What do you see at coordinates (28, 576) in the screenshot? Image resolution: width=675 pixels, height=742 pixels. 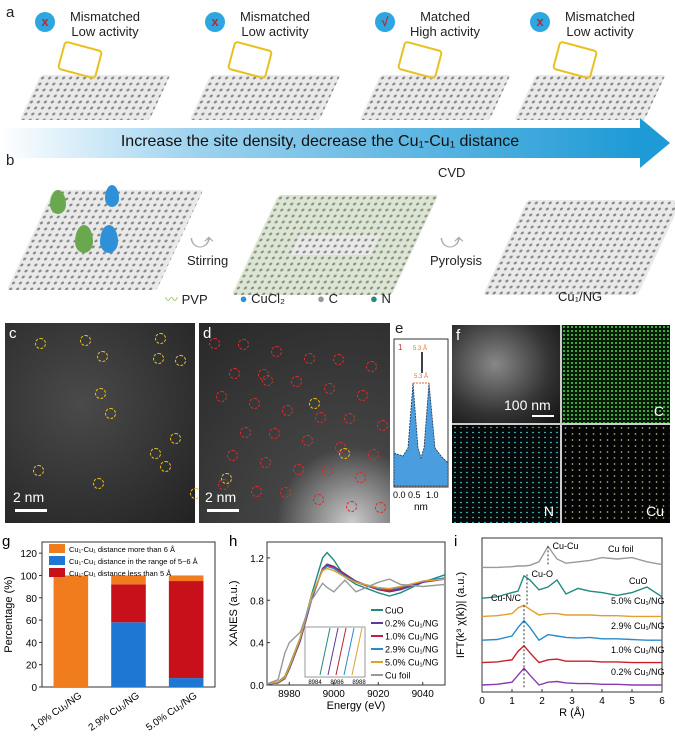 I see `y-tick-label: 100` at bounding box center [28, 576].